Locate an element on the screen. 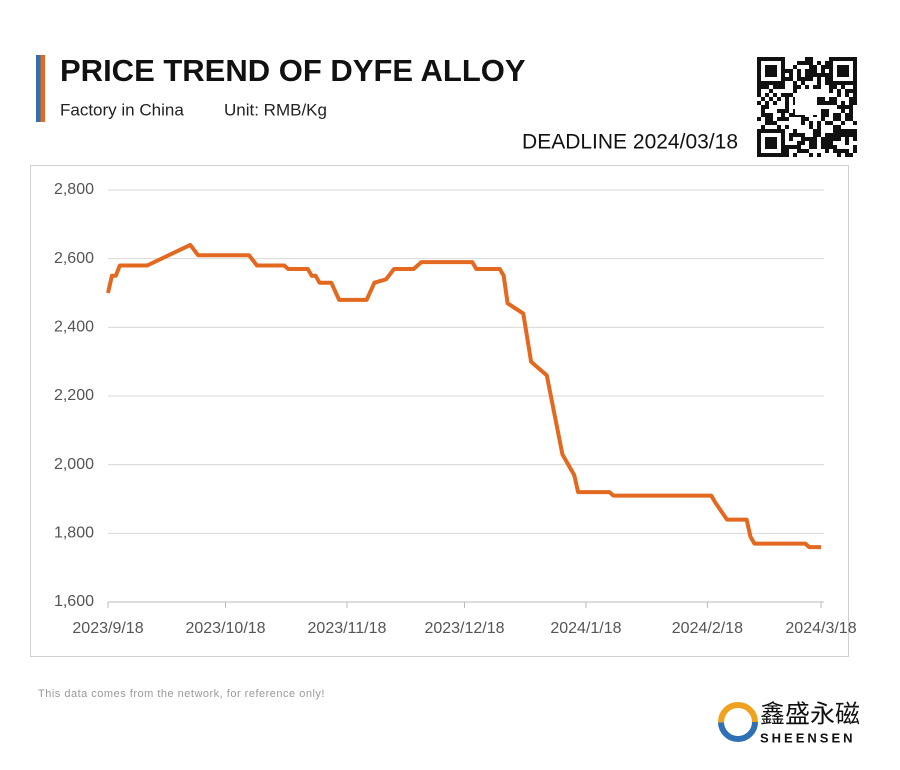  x-tick-label: 2023/11/18 is located at coordinates (347, 628).